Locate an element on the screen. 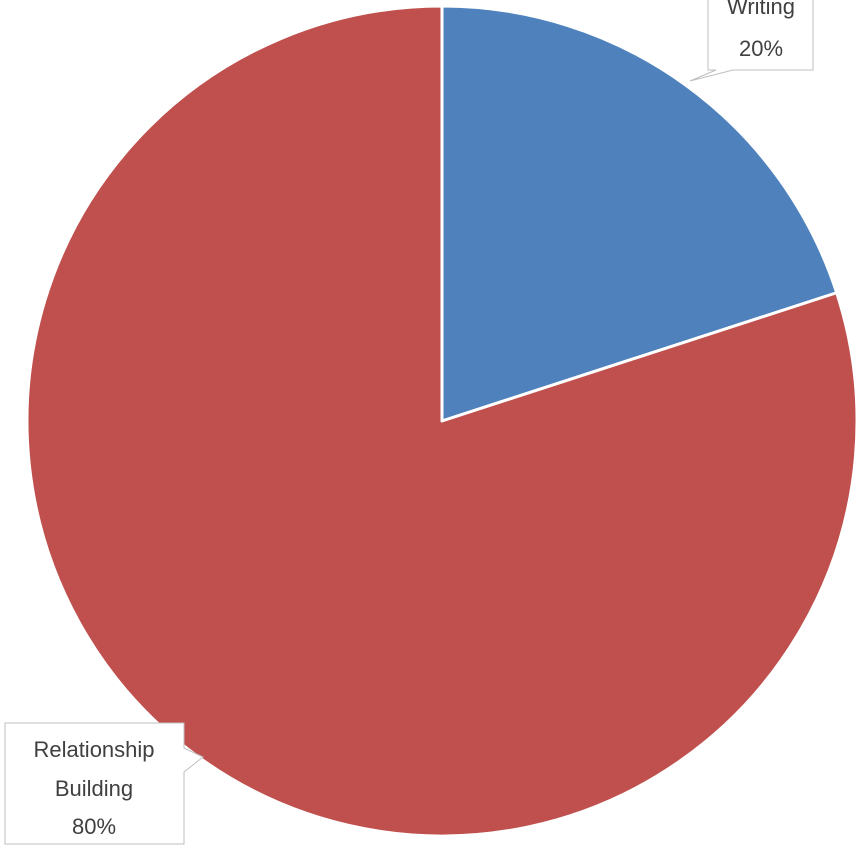 This screenshot has height=850, width=863. data-label-line-writing-0: Writing is located at coordinates (761, 9).